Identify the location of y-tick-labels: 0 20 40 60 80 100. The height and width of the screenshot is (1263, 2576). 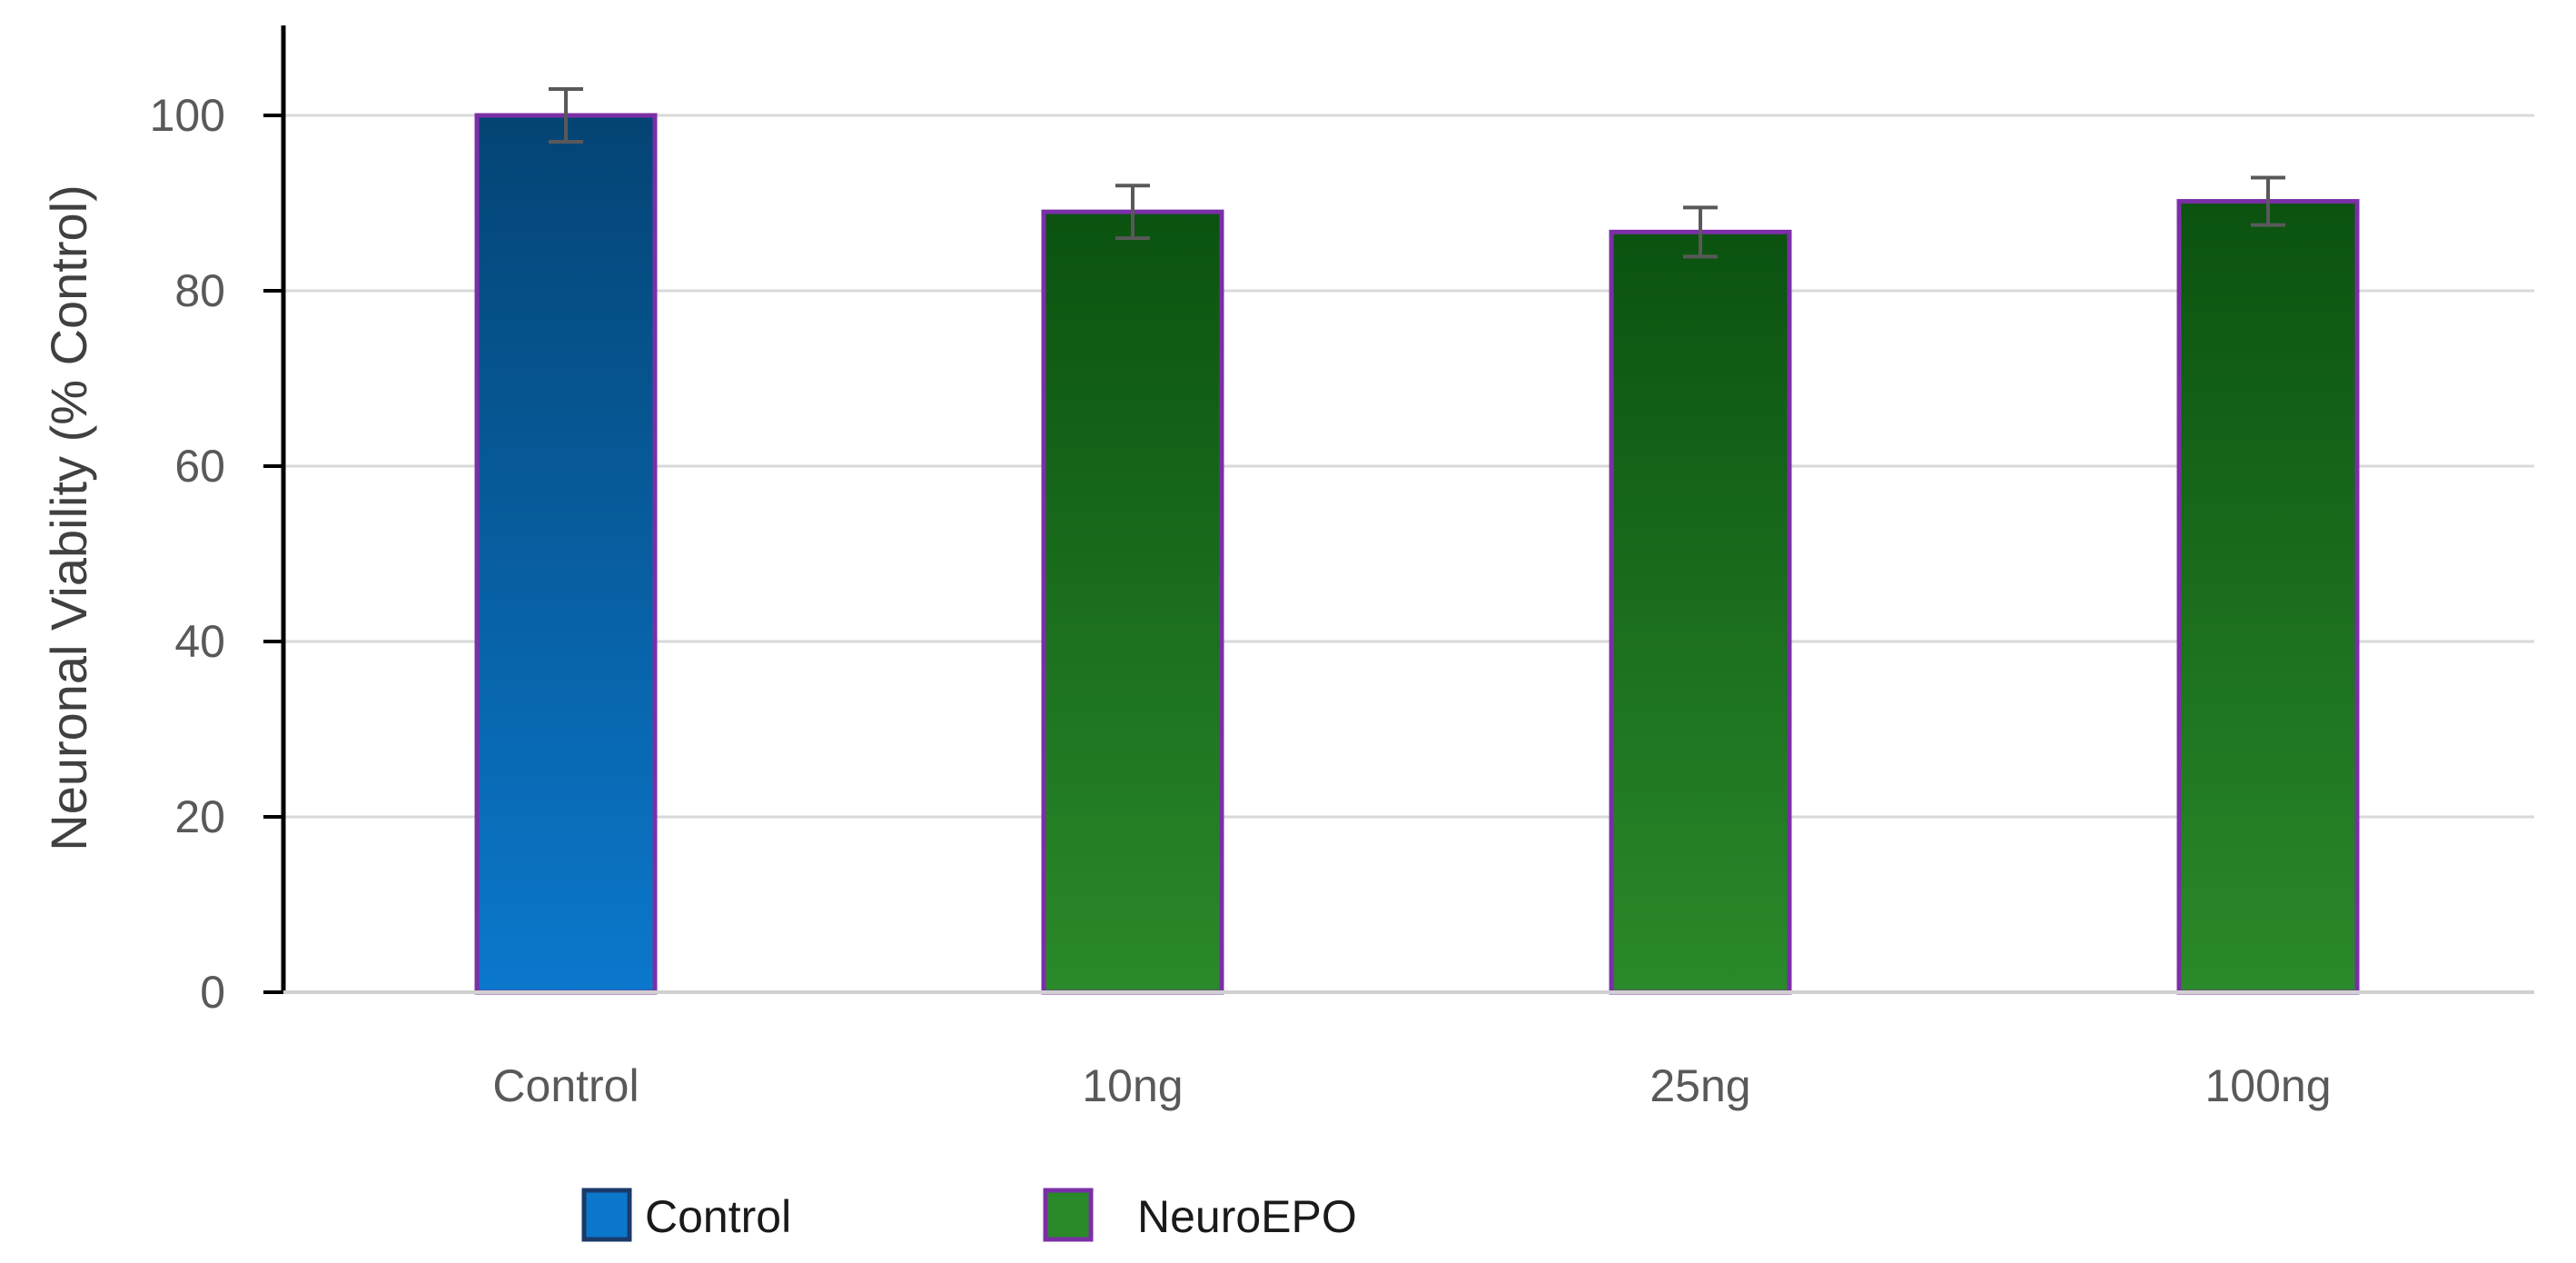
(187, 554).